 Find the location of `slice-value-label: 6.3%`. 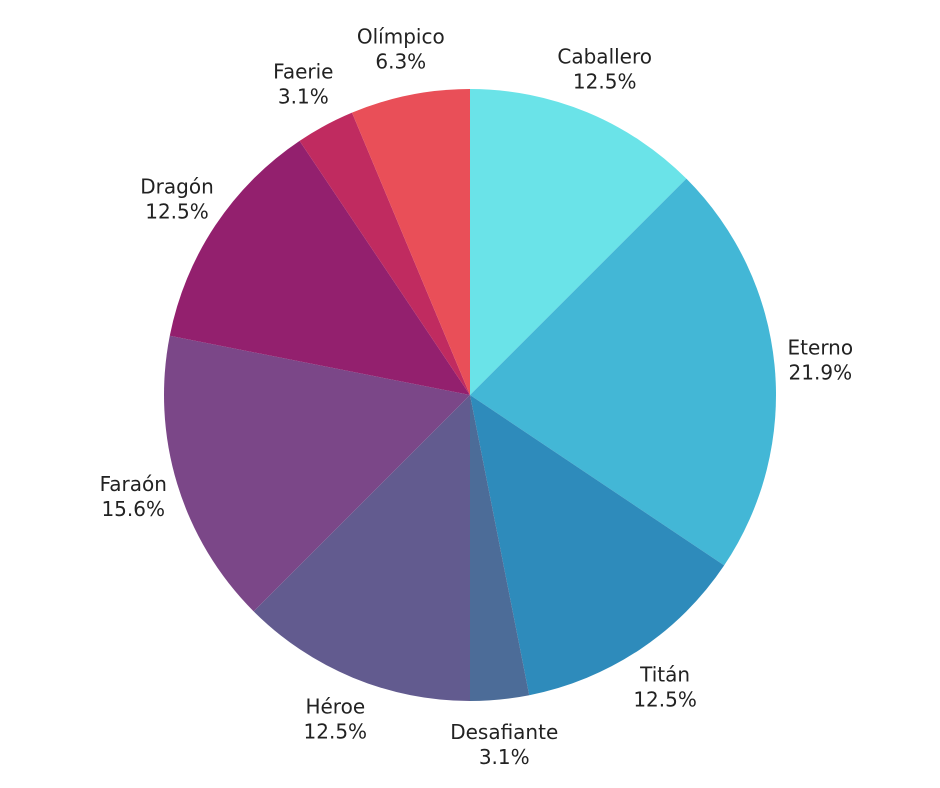

slice-value-label: 6.3% is located at coordinates (400, 61).